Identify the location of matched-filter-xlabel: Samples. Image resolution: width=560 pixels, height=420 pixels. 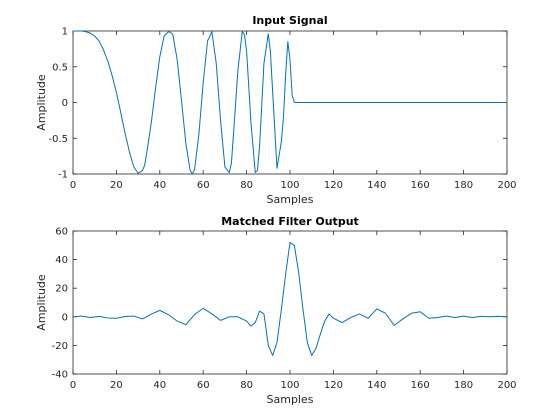
(290, 399).